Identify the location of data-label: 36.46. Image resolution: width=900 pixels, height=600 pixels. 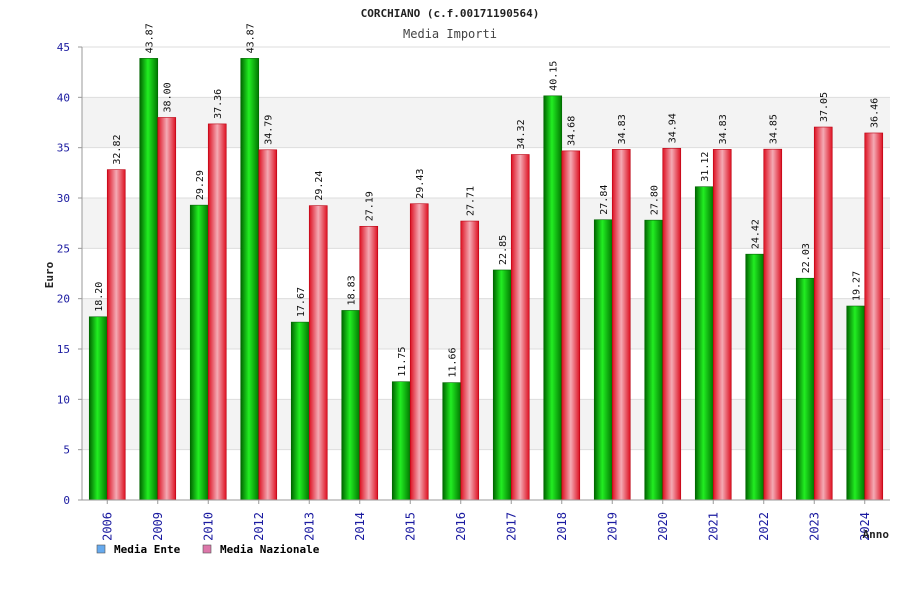
(875, 113).